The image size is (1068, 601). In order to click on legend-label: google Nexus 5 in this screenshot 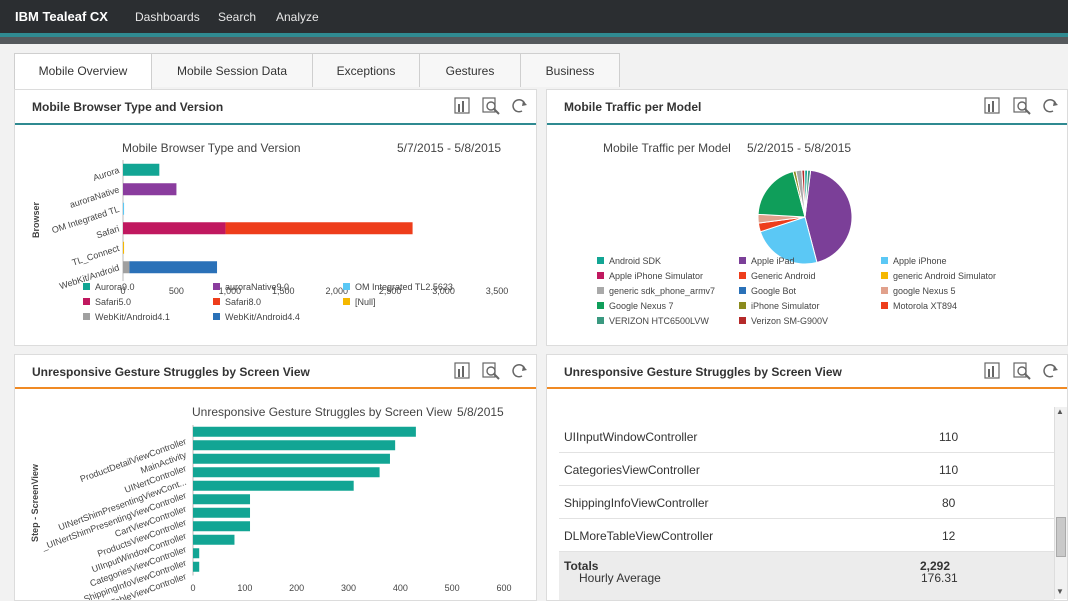, I will do `click(924, 291)`.